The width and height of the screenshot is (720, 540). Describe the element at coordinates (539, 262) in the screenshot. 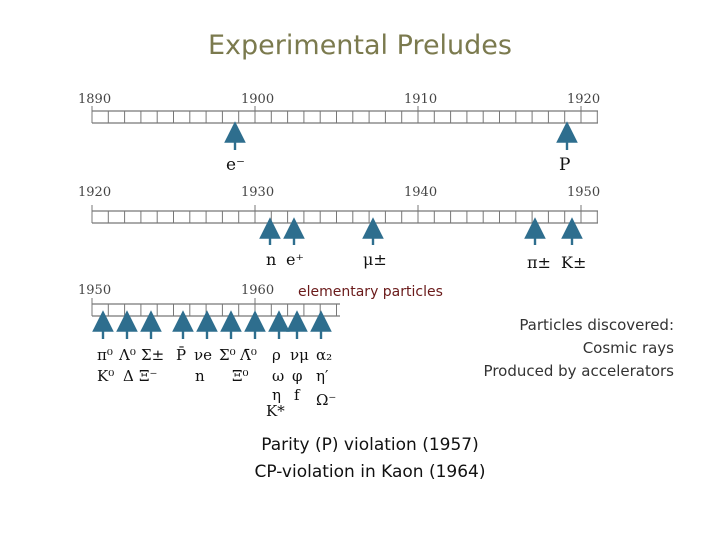

I see `particle-pion: π±` at that location.